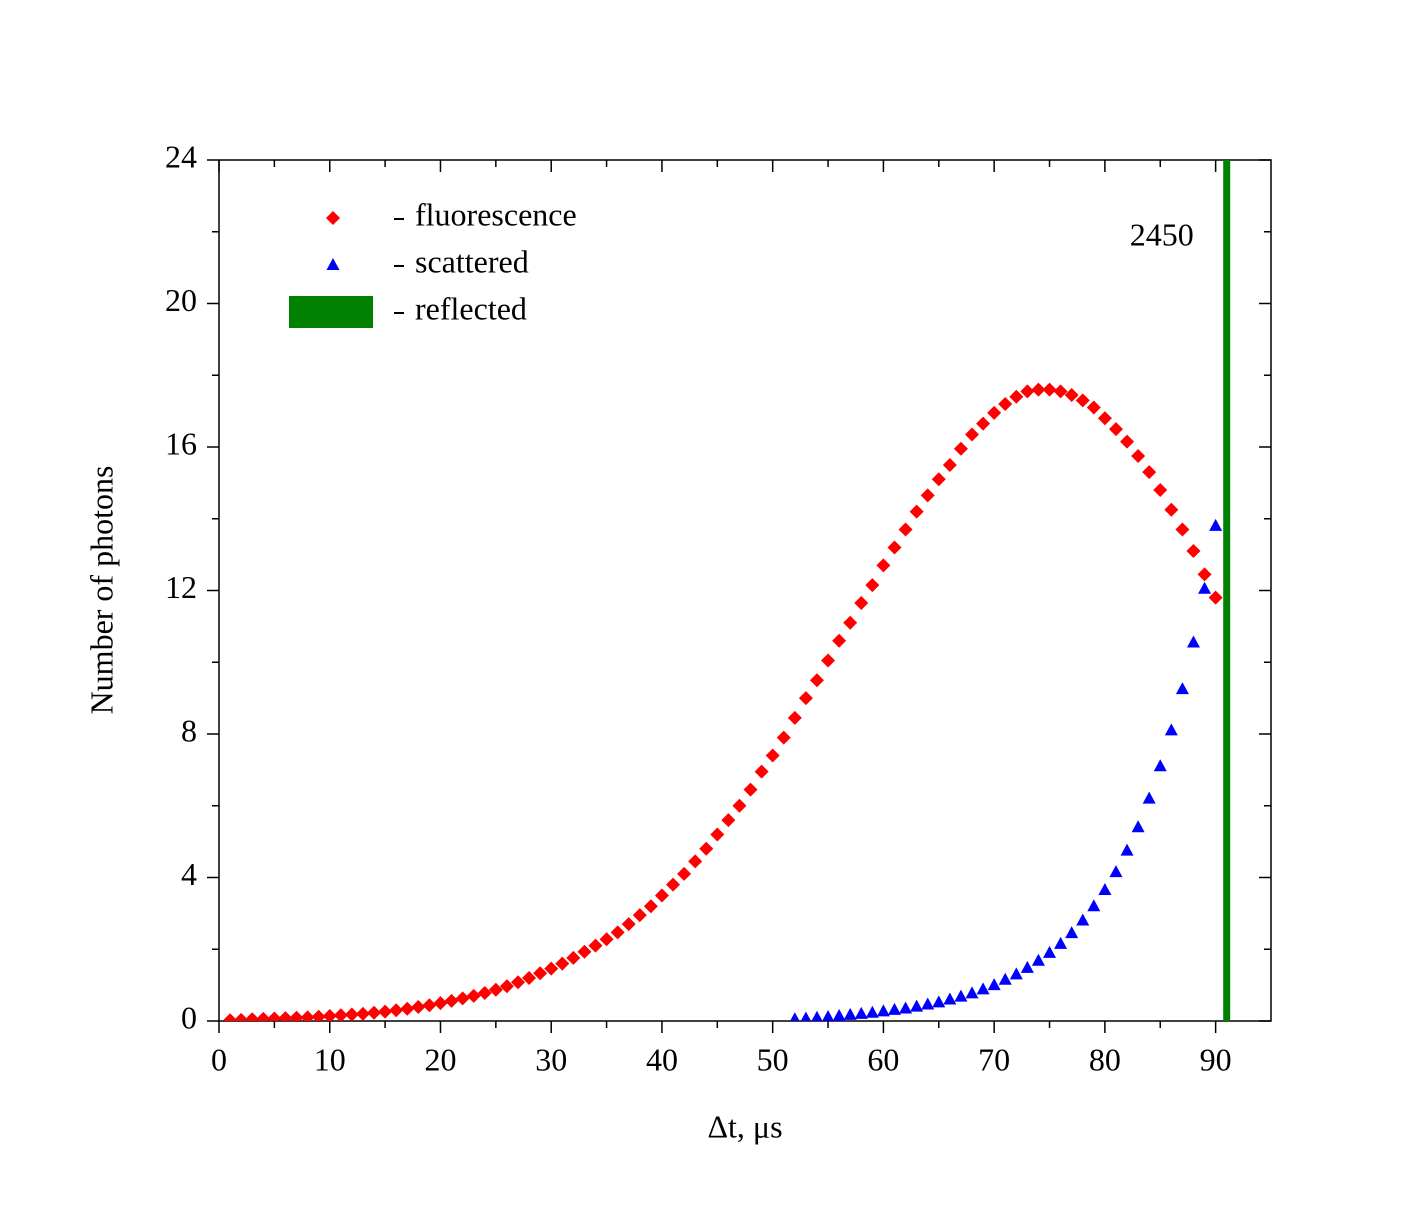 This screenshot has height=1228, width=1426. I want to click on y-tick-label: 12, so click(181, 587).